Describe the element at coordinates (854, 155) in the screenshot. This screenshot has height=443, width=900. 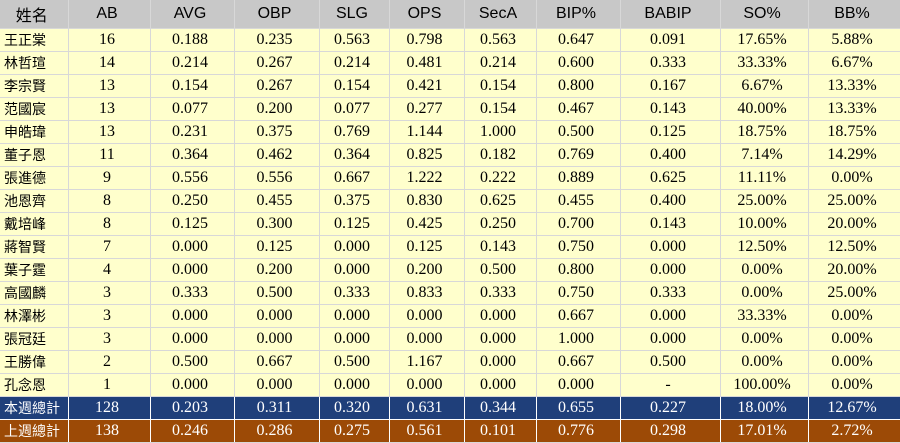
I see `stat-cell: 14.29%` at that location.